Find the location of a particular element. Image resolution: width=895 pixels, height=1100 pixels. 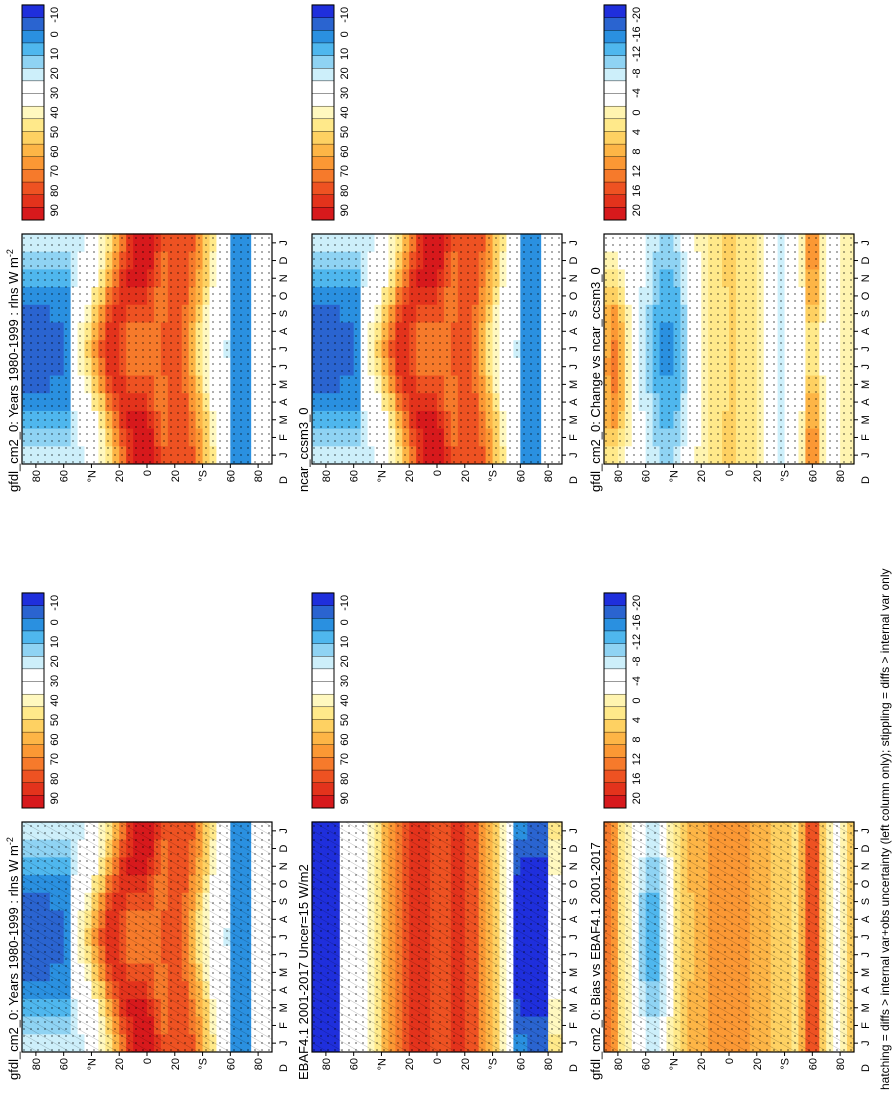

stippling-overlay is located at coordinates (147, 349).